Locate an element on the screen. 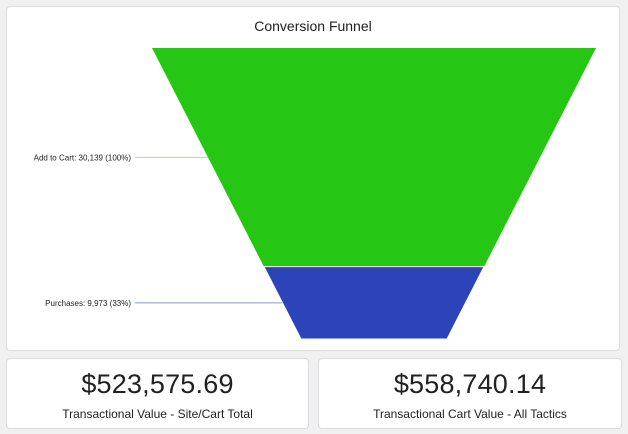 The height and width of the screenshot is (434, 628). kpi-label: Transactional Cart Value - All Tactics is located at coordinates (470, 414).